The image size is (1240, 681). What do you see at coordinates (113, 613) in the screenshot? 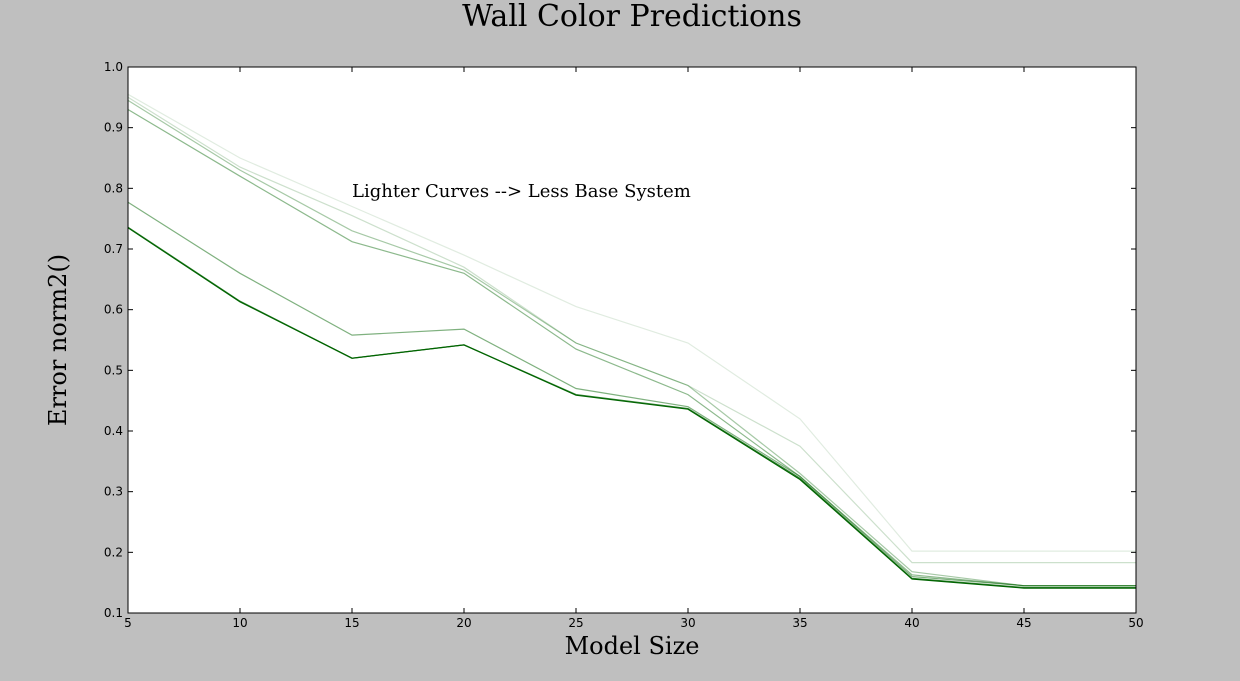
I see `y-tick-label: 0.1` at bounding box center [113, 613].